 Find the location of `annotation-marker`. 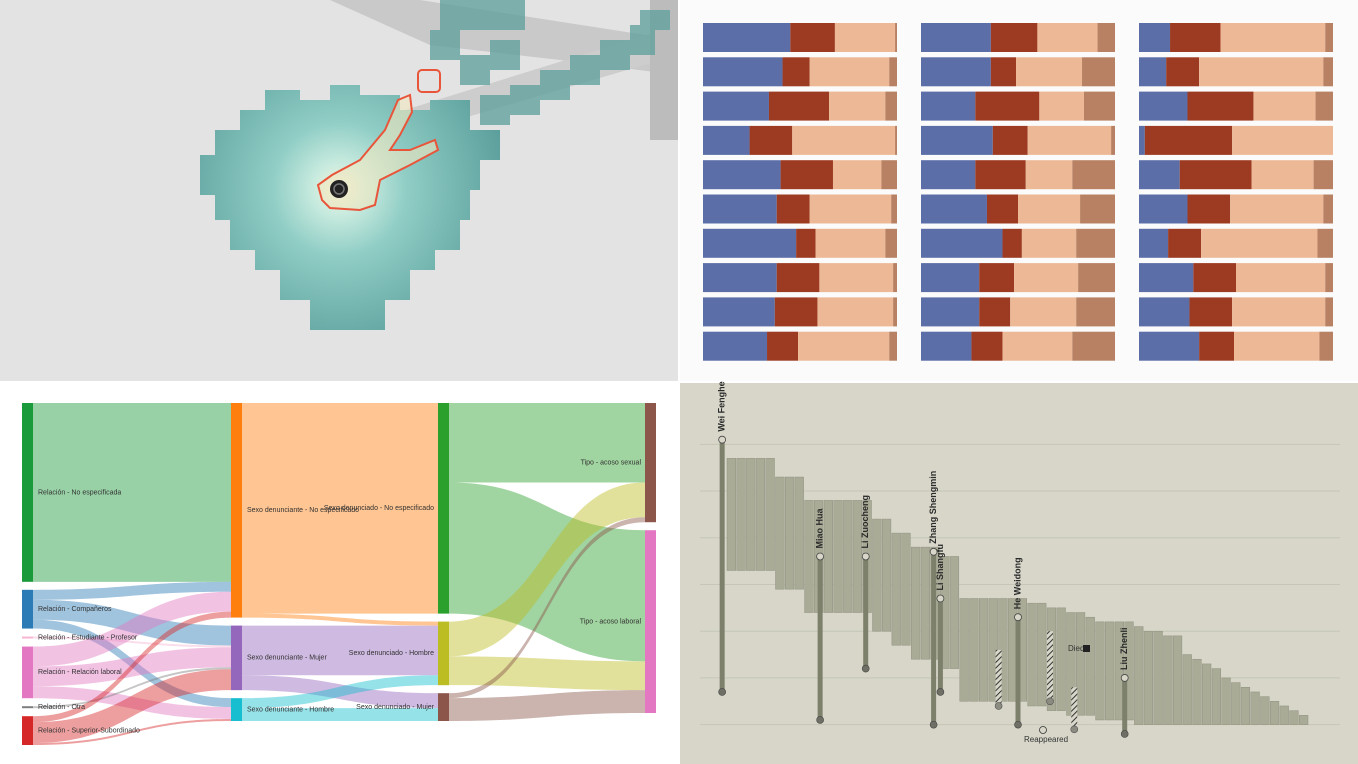

annotation-marker is located at coordinates (1086, 648).